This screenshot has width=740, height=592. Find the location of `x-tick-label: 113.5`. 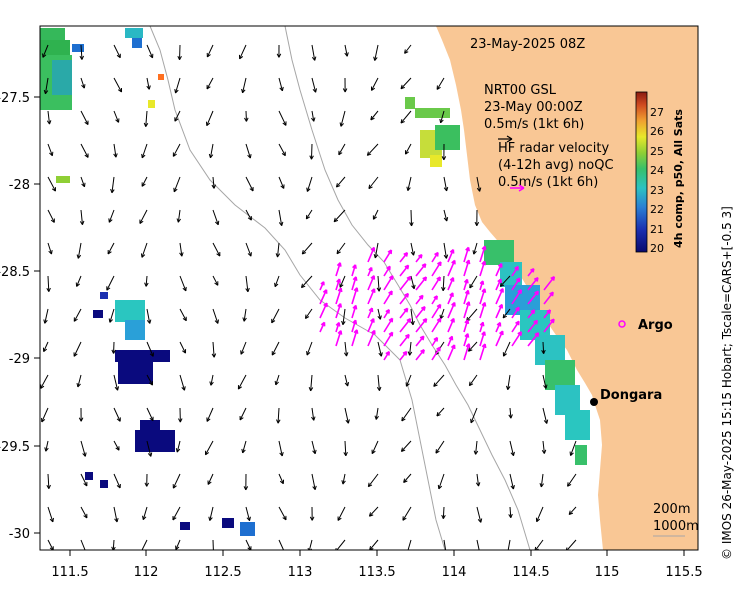

x-tick-label: 113.5 is located at coordinates (376, 572).